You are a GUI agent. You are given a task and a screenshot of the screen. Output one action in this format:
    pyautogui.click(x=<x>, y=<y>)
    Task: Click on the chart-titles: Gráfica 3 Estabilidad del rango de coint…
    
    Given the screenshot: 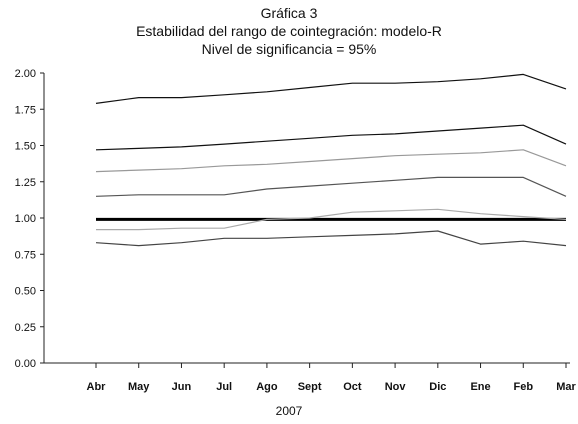 What is the action you would take?
    pyautogui.click(x=289, y=31)
    